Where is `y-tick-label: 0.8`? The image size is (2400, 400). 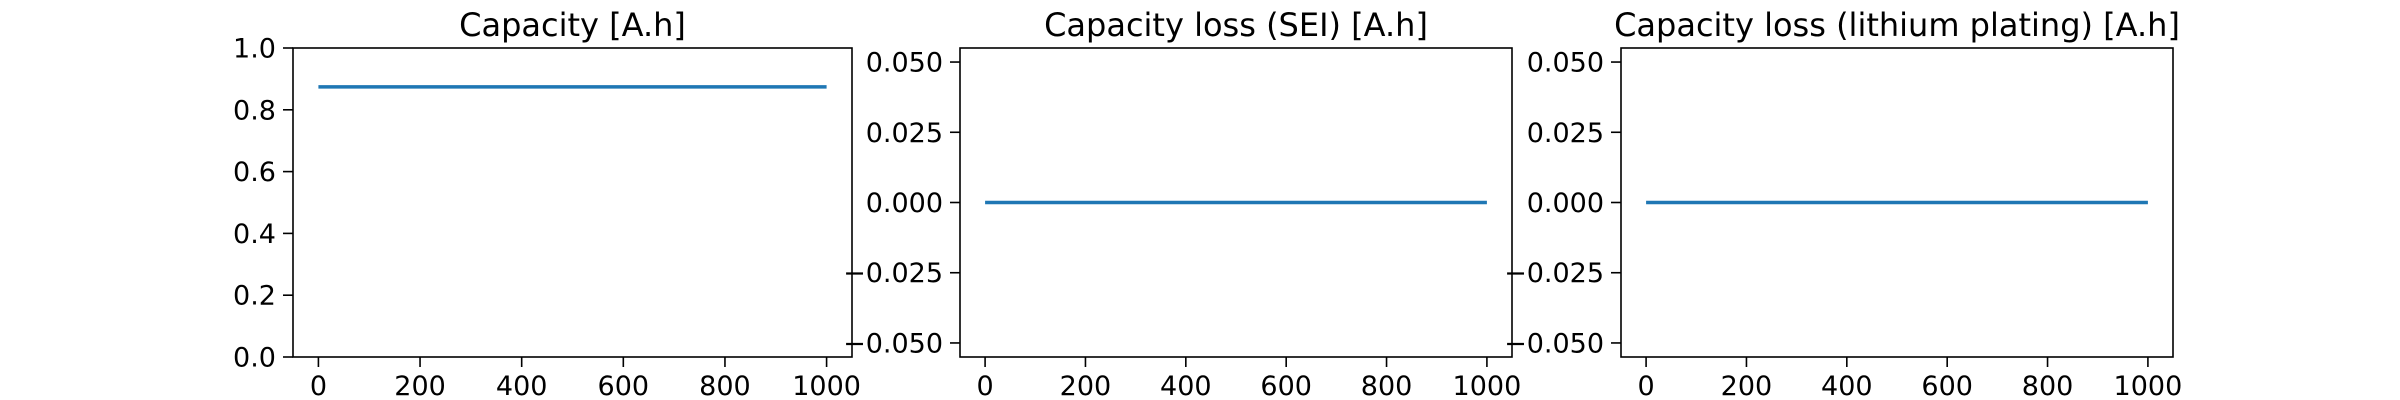 y-tick-label: 0.8 is located at coordinates (254, 110).